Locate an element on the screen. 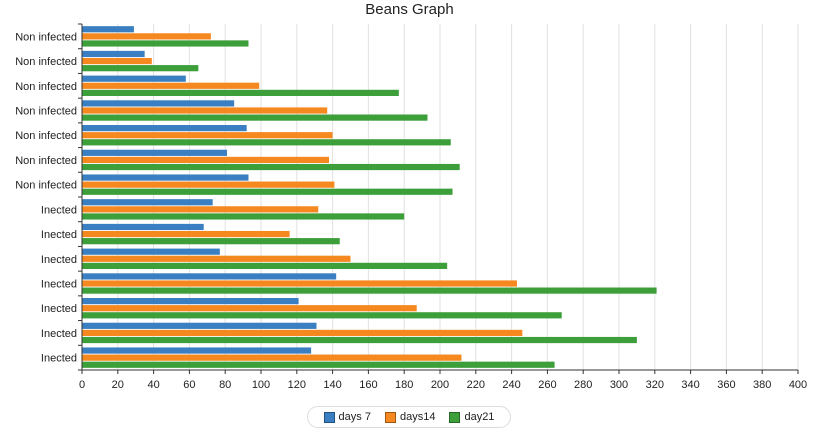 This screenshot has height=434, width=819. chart-title: Beans Graph is located at coordinates (409, 9).